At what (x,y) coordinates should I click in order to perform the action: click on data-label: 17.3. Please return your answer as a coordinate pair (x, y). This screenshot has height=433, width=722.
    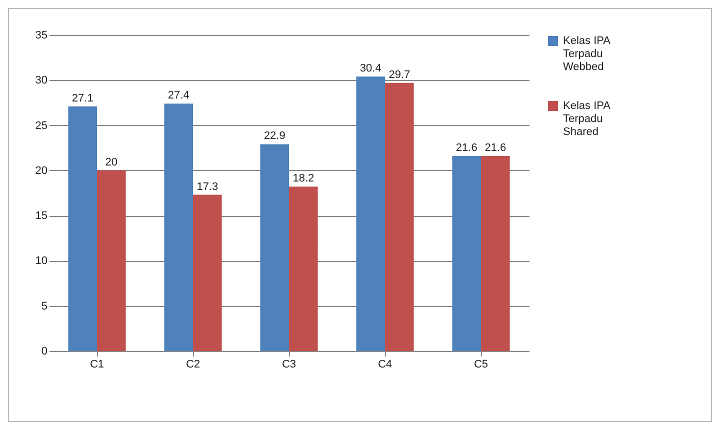
    Looking at the image, I should click on (207, 186).